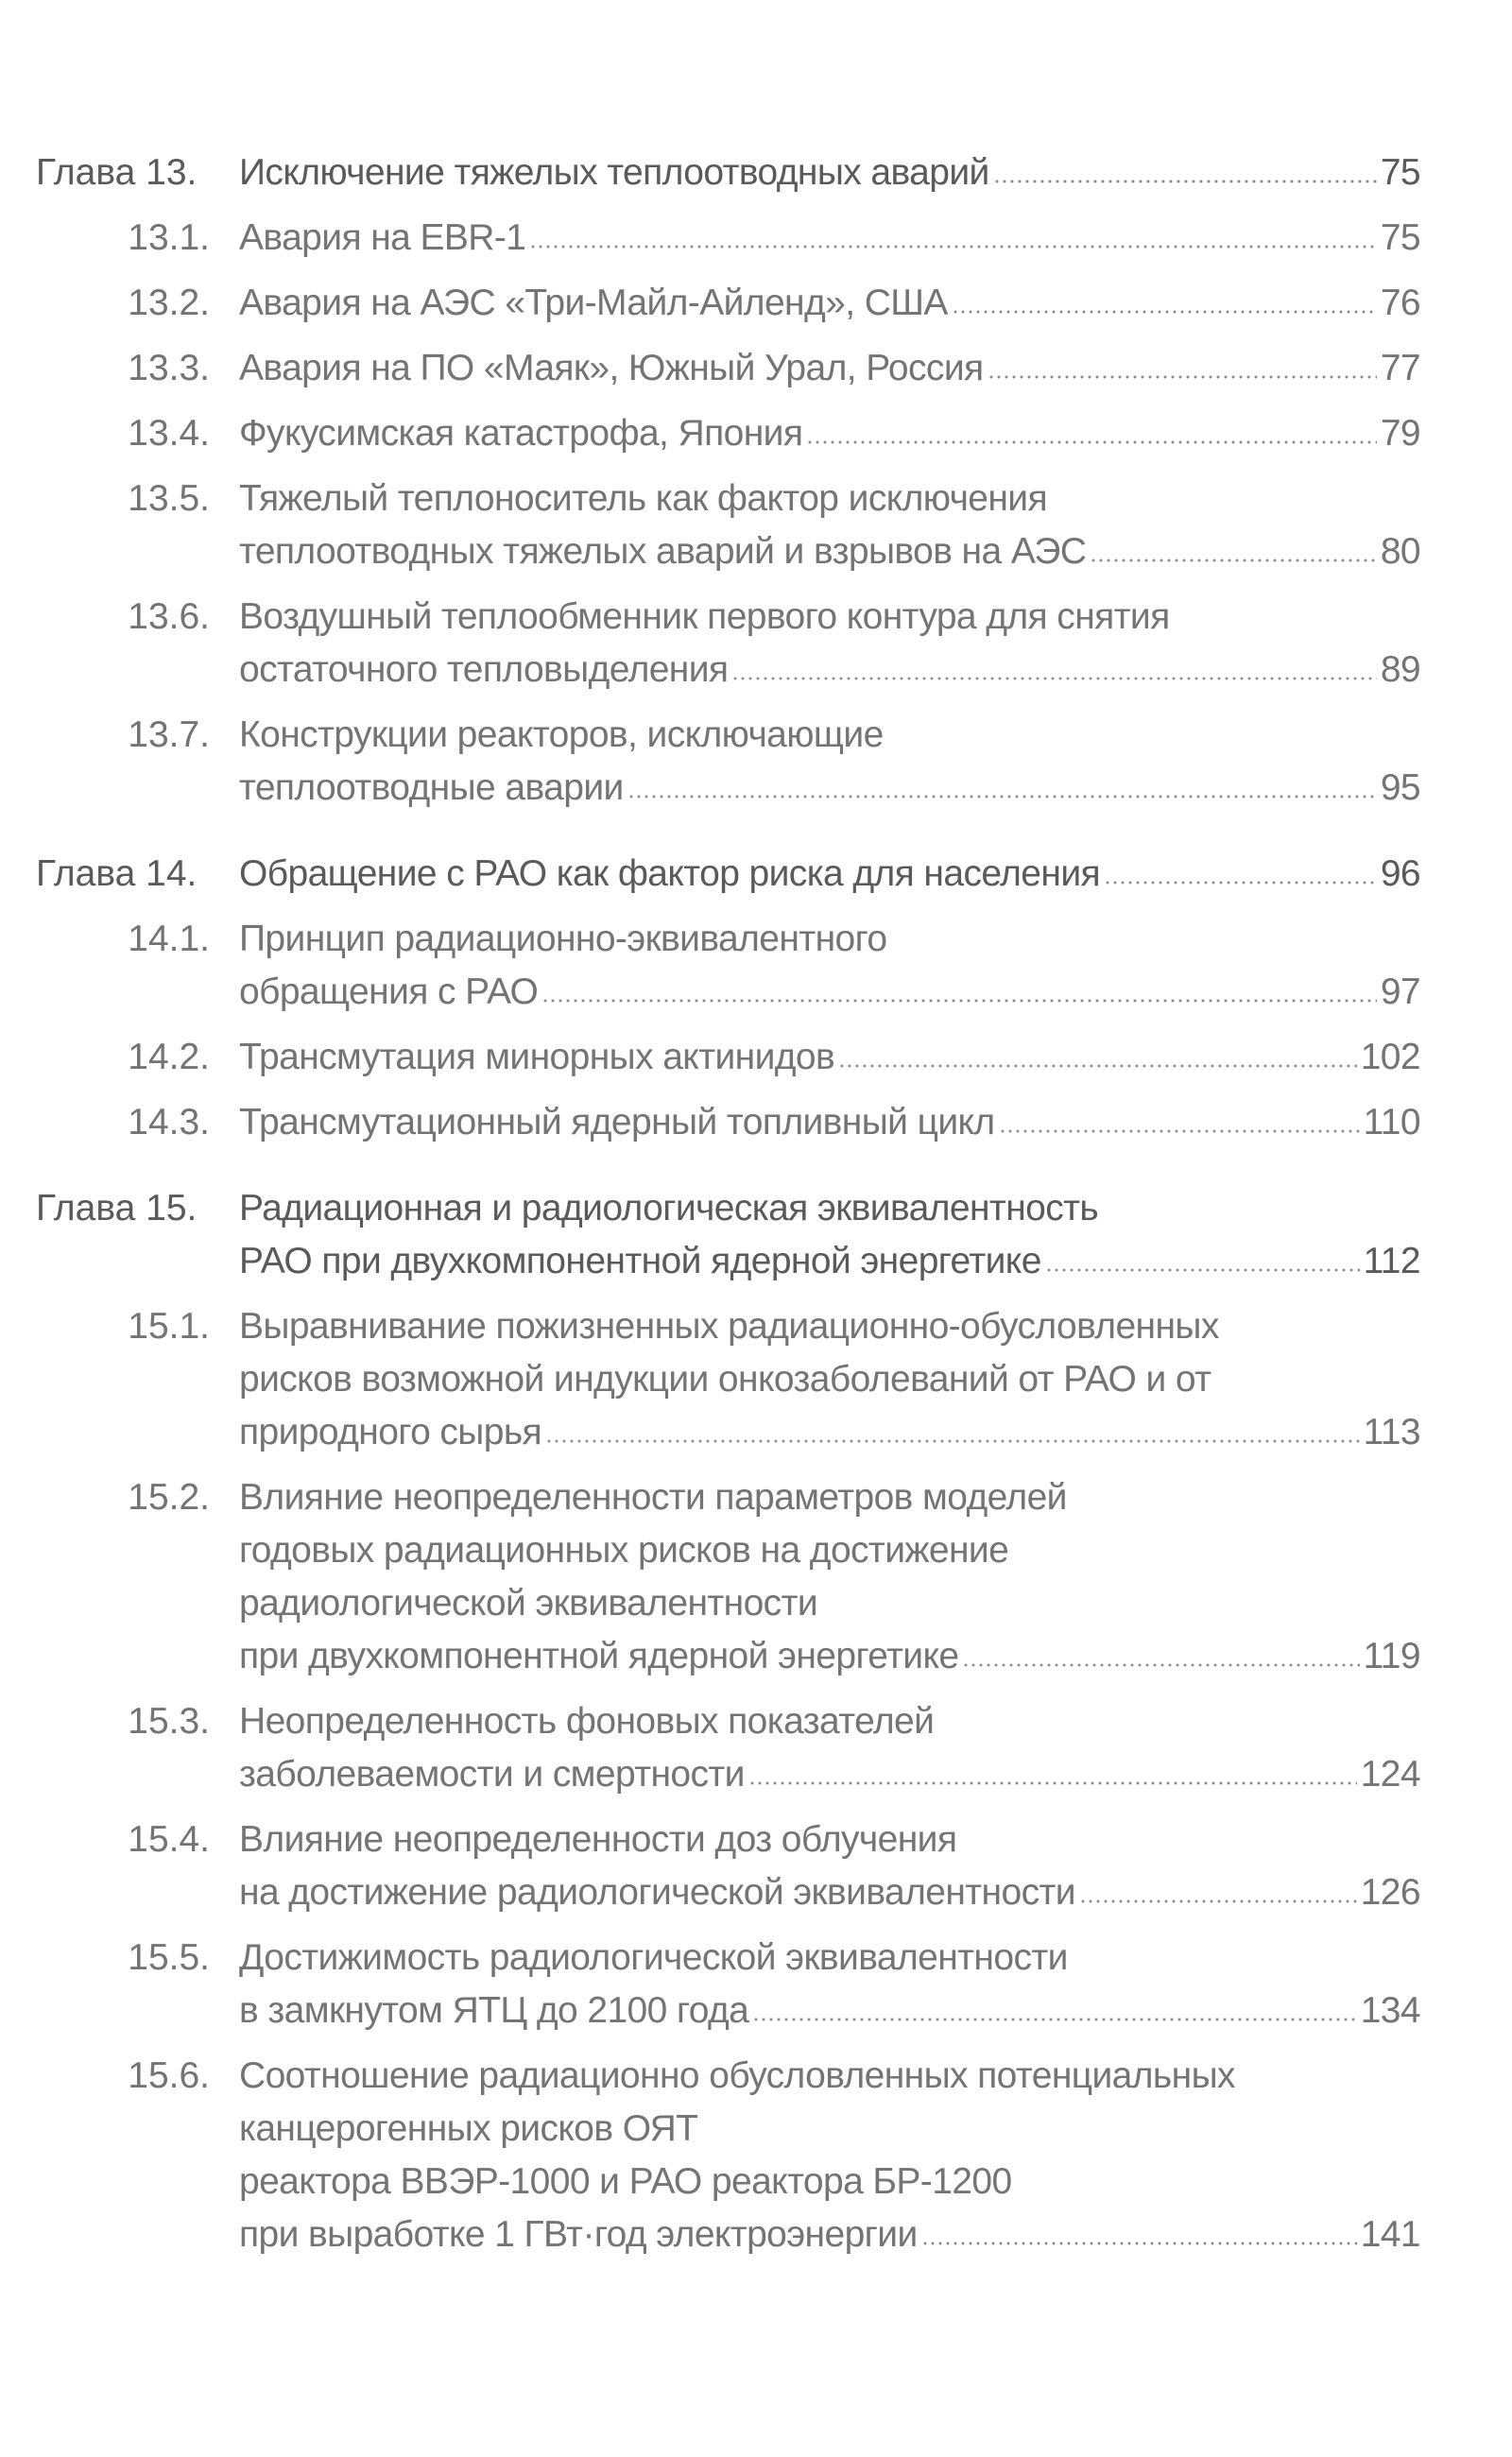  I want to click on entry-title-text: теплоотводные аварии, so click(431, 787).